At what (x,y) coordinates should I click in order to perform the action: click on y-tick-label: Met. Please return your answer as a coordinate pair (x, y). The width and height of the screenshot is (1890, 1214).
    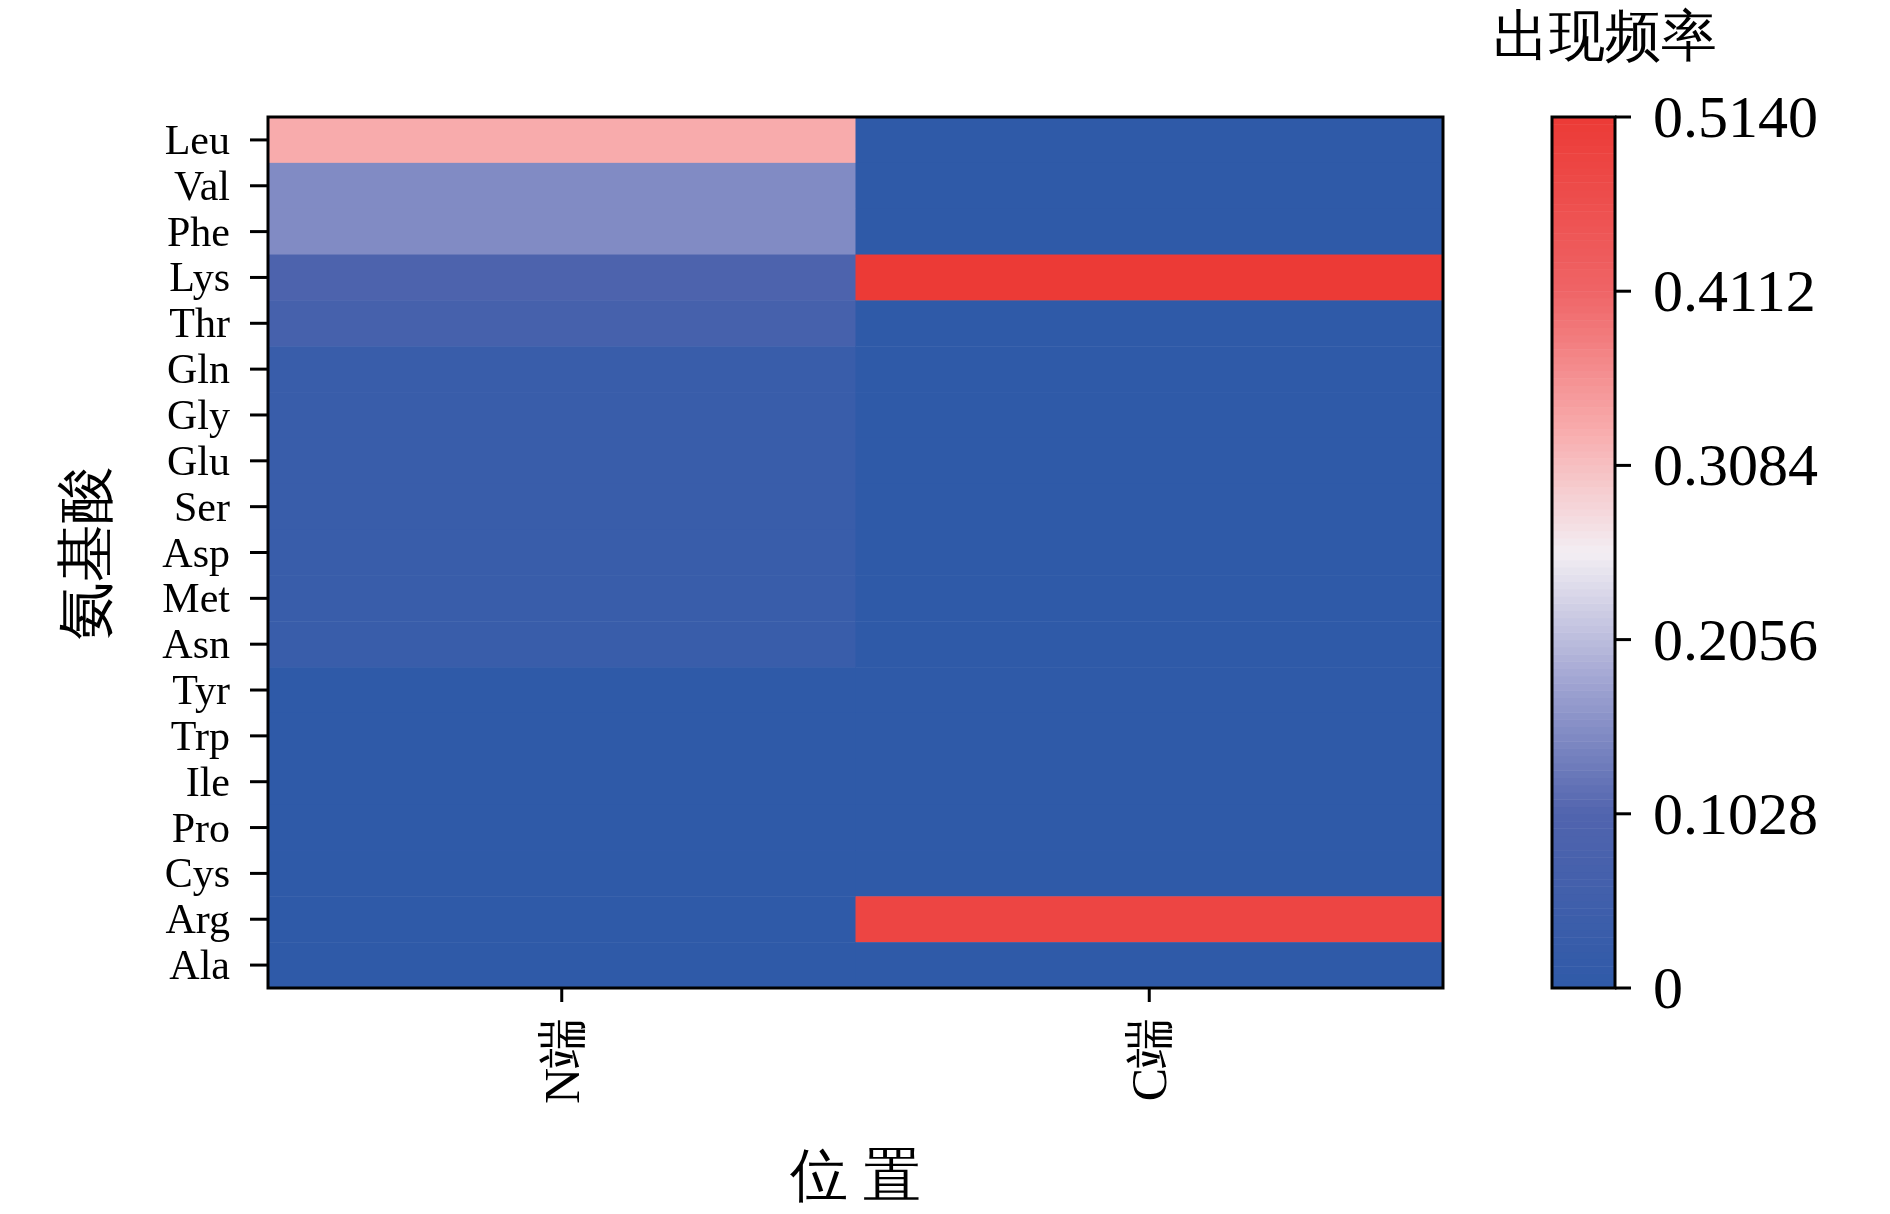
    Looking at the image, I should click on (196, 598).